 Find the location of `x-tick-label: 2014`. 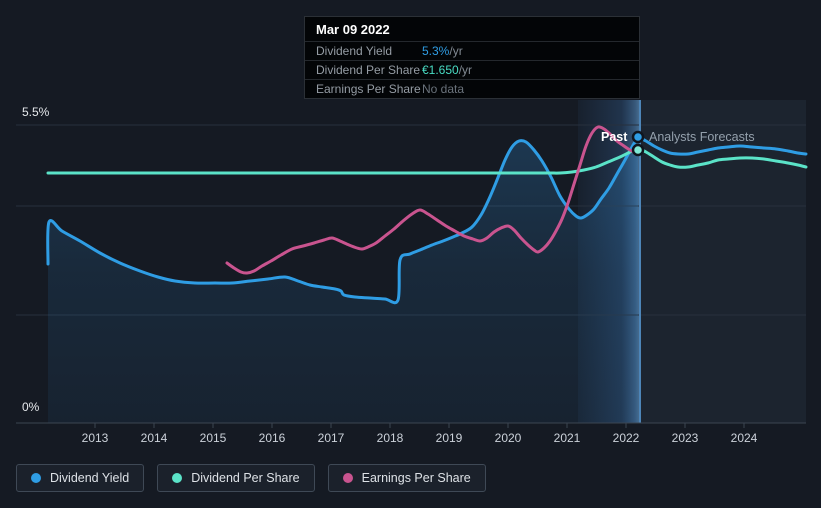

x-tick-label: 2014 is located at coordinates (154, 438).